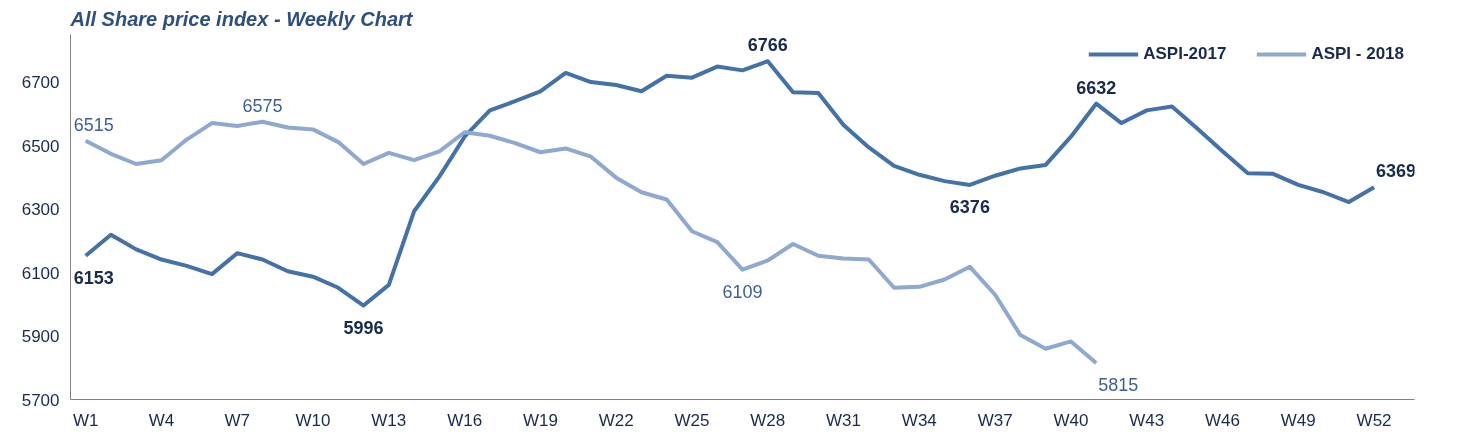 This screenshot has width=1464, height=439. Describe the element at coordinates (241, 18) in the screenshot. I see `chart-title: All Share price index - Weekly Chart` at that location.